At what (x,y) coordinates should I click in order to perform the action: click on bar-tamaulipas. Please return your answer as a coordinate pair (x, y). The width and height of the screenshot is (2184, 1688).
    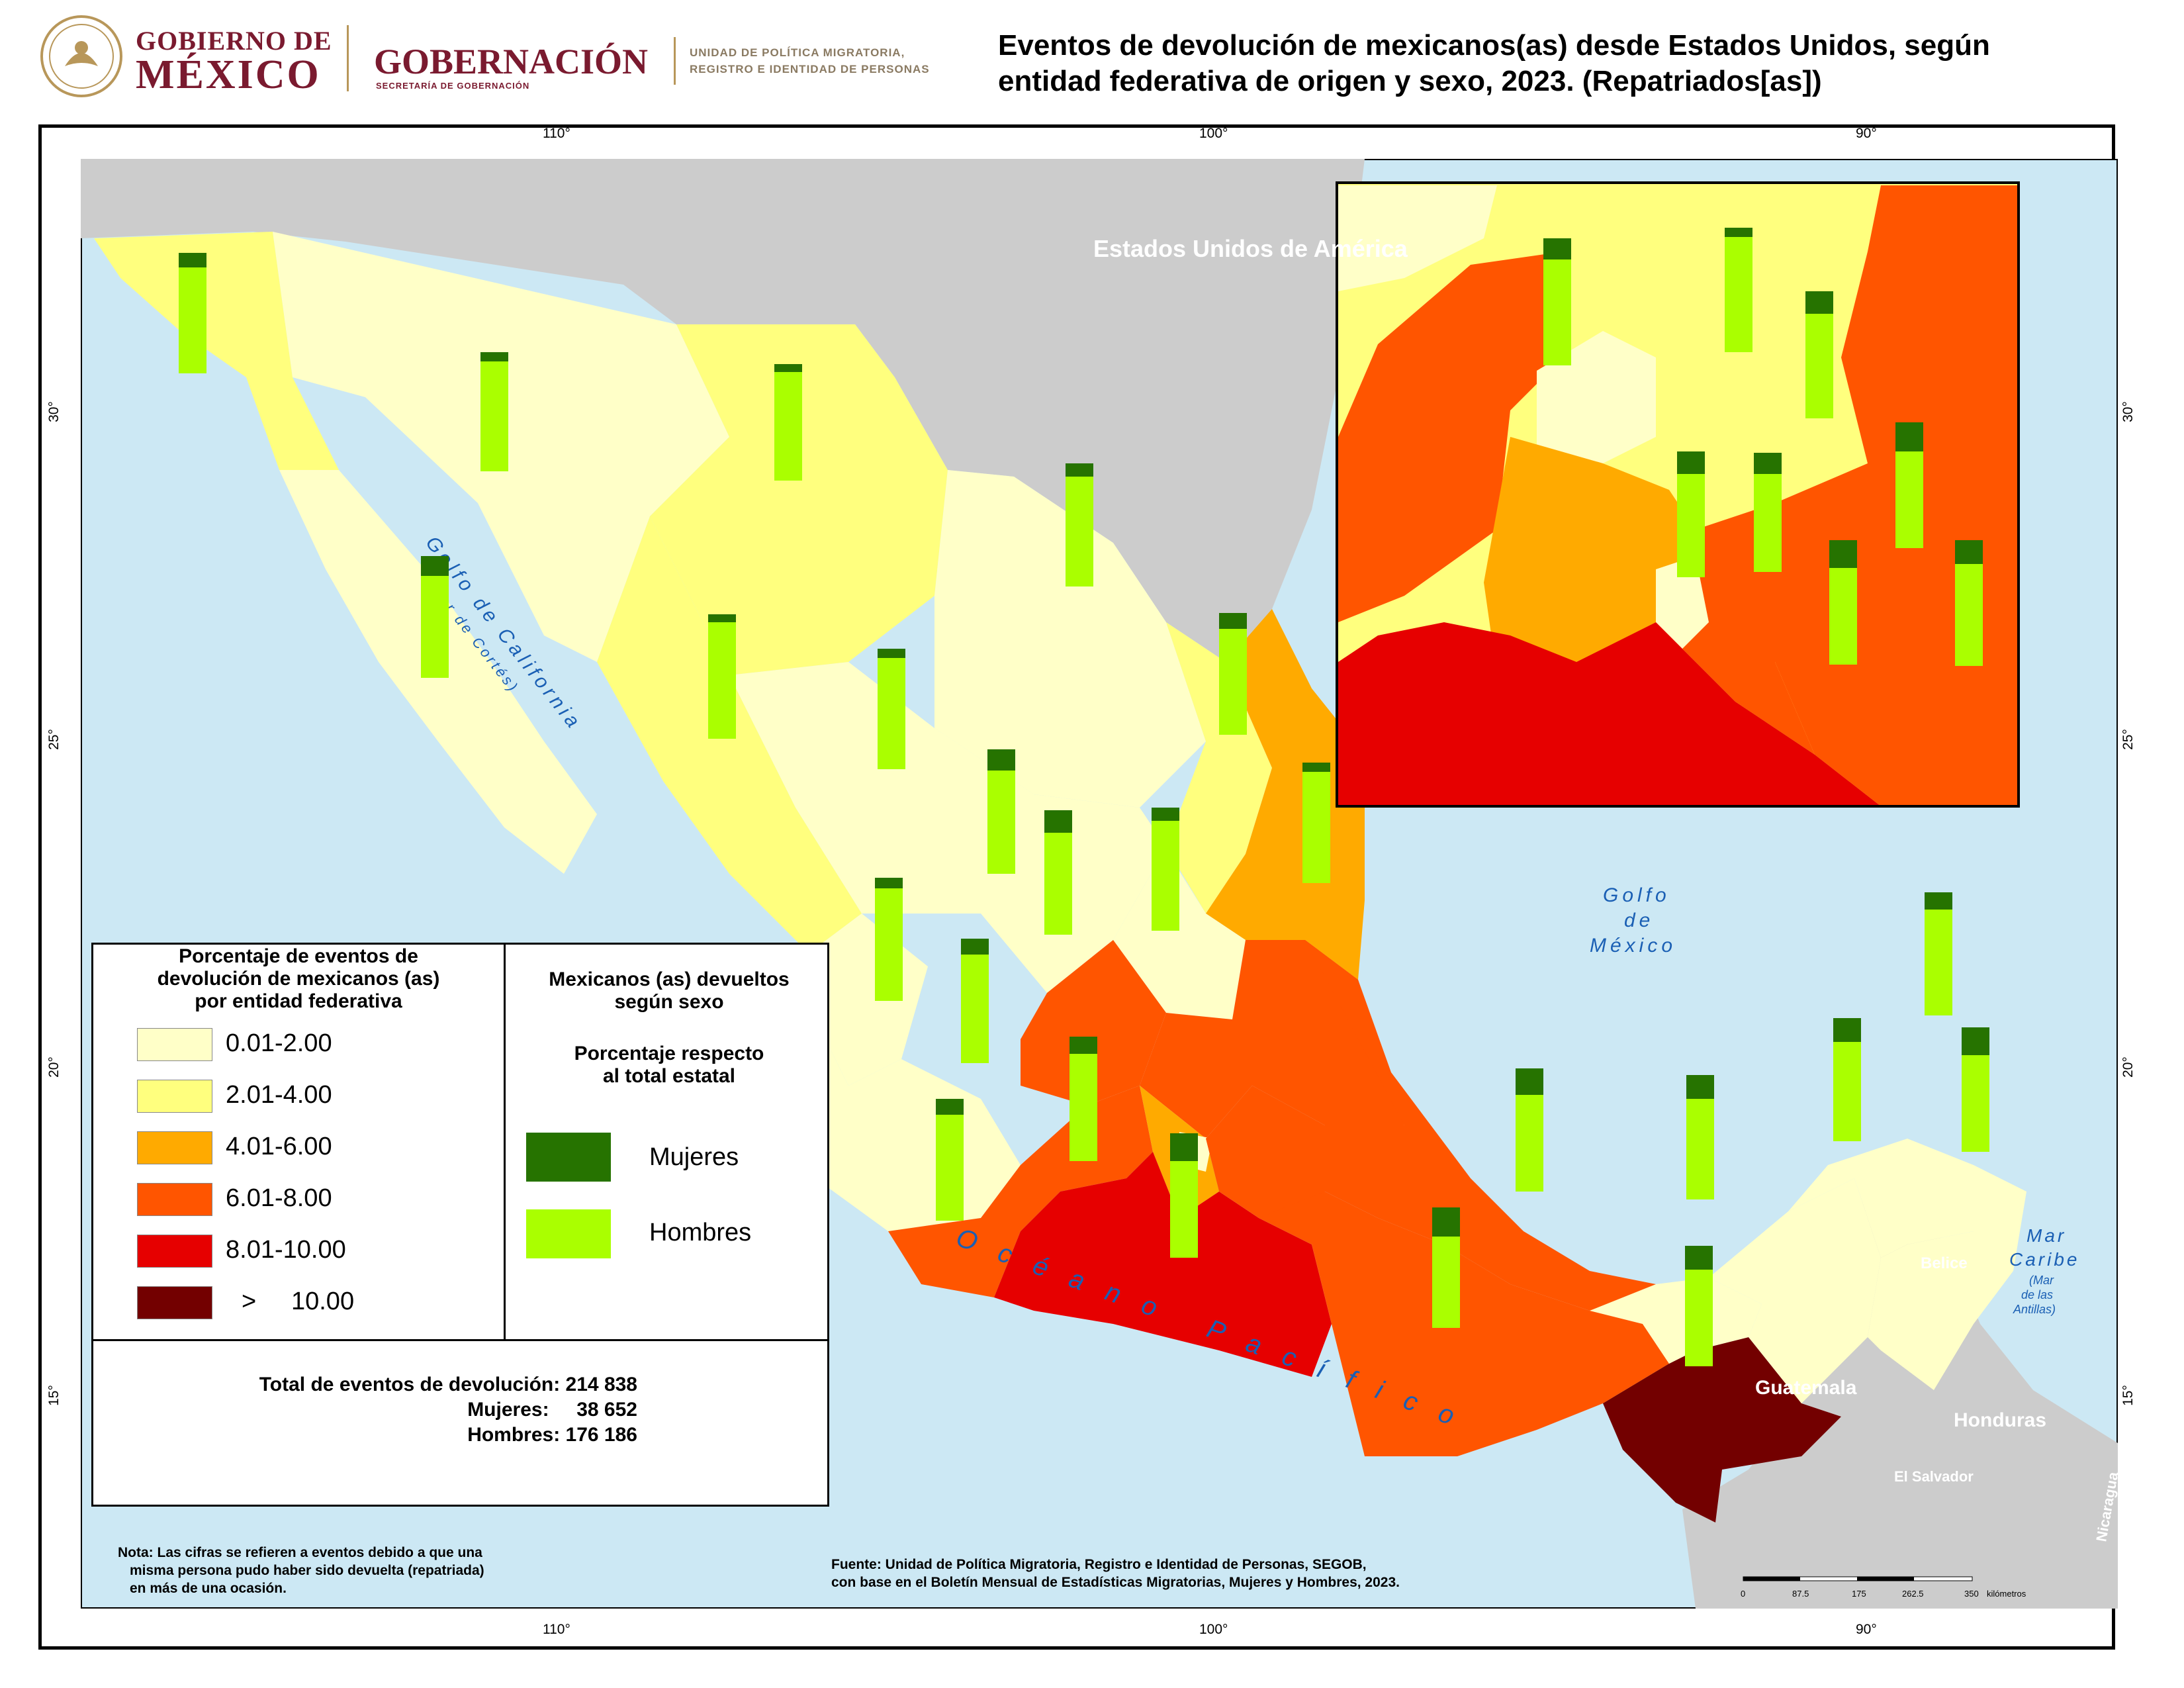
    Looking at the image, I should click on (1316, 823).